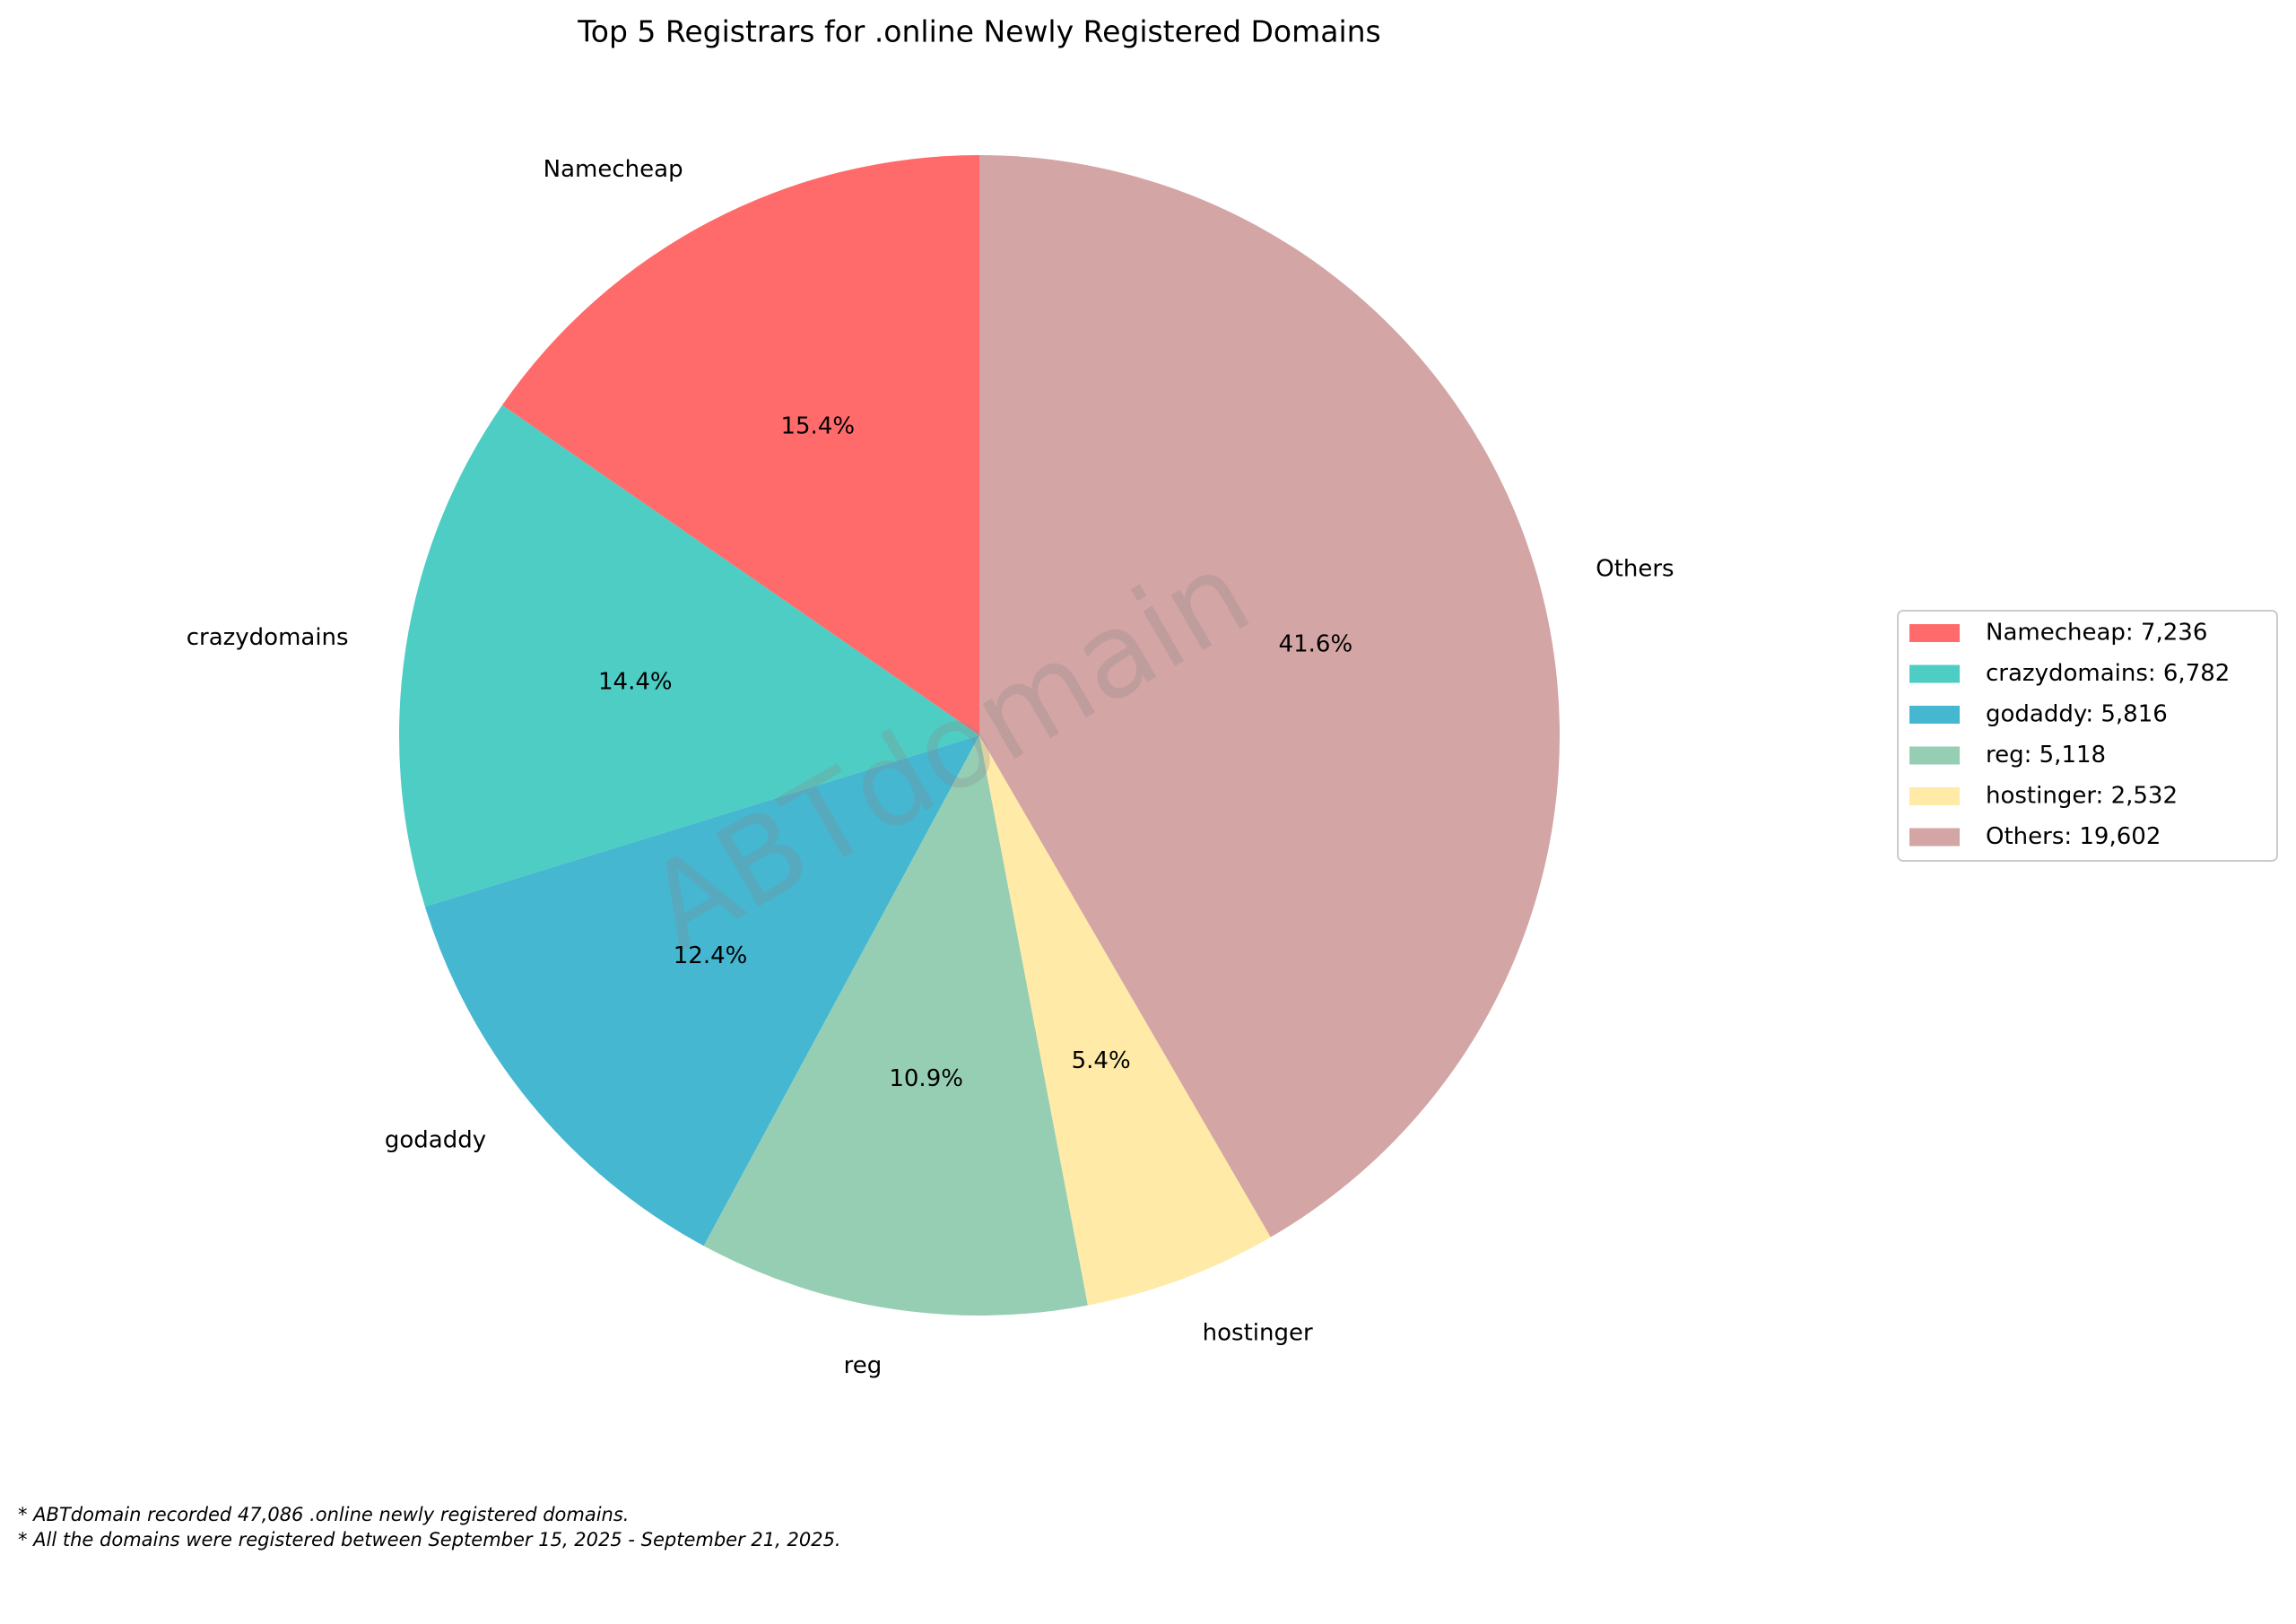  I want to click on slice-label: crazydomains, so click(268, 637).